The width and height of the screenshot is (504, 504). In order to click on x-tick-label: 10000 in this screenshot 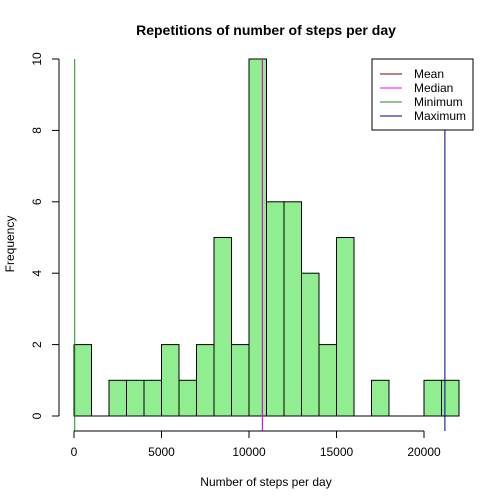, I will do `click(249, 452)`.